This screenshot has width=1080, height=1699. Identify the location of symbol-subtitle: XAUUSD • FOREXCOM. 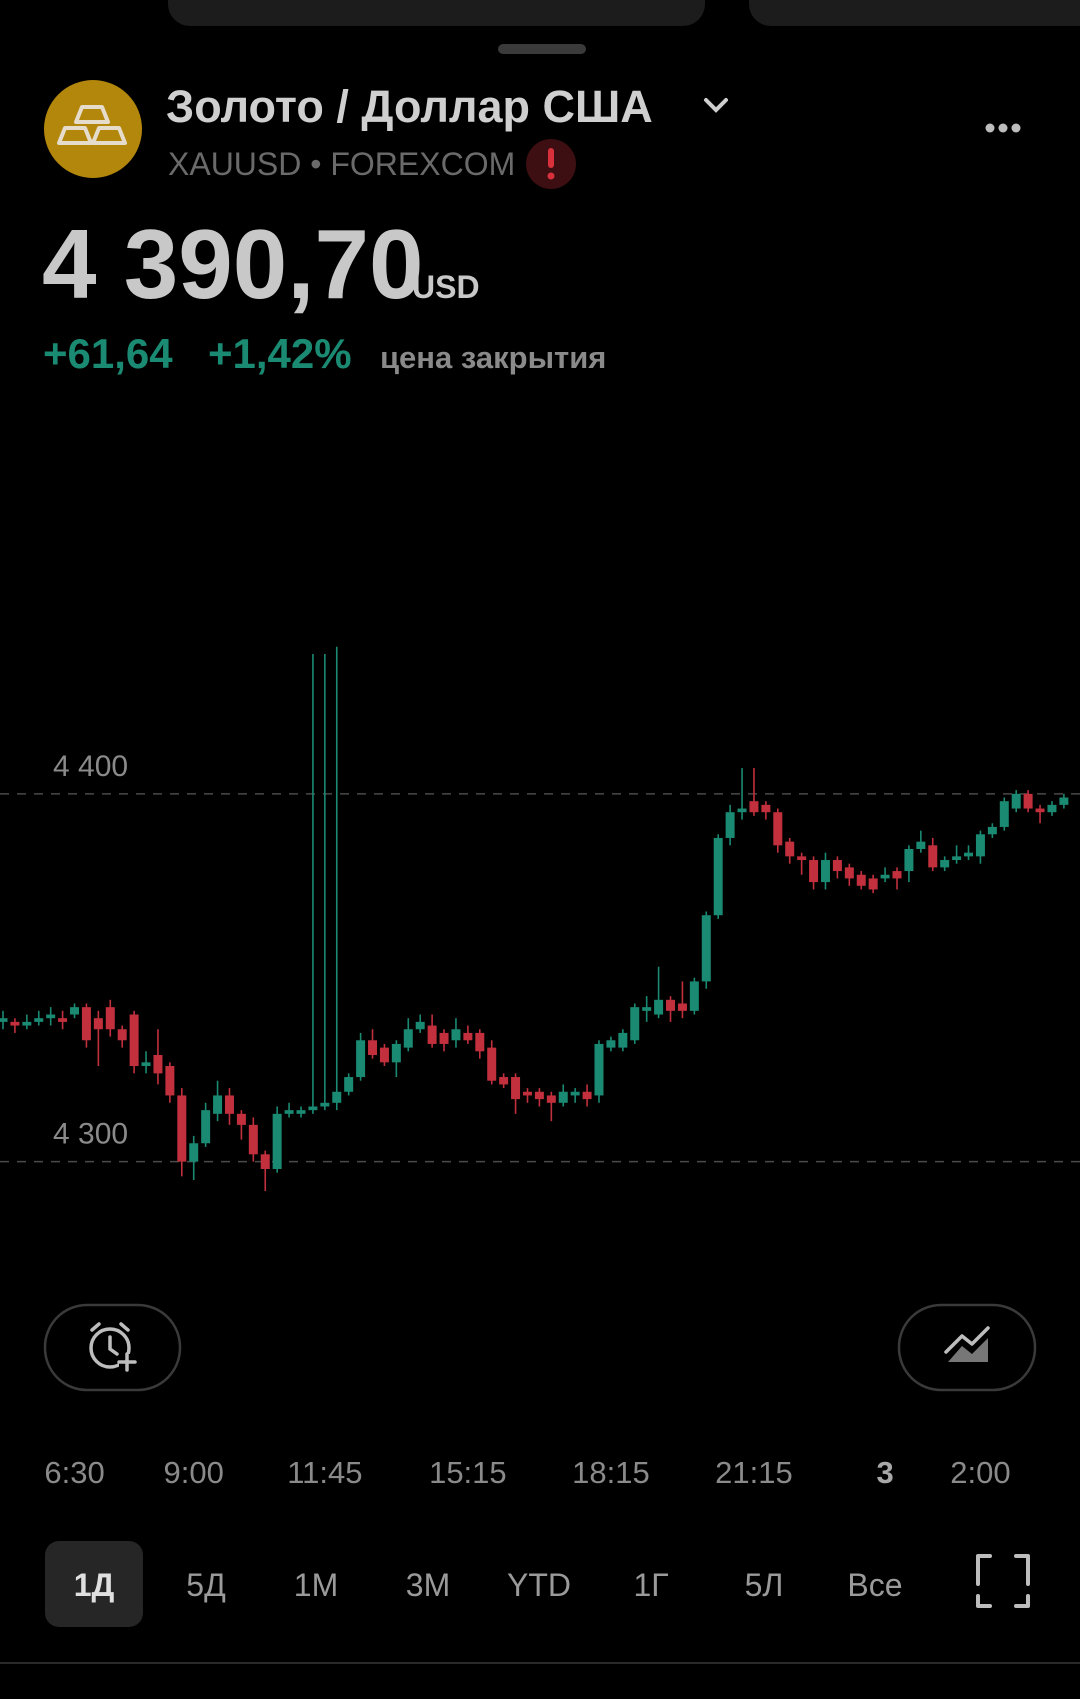
(341, 164).